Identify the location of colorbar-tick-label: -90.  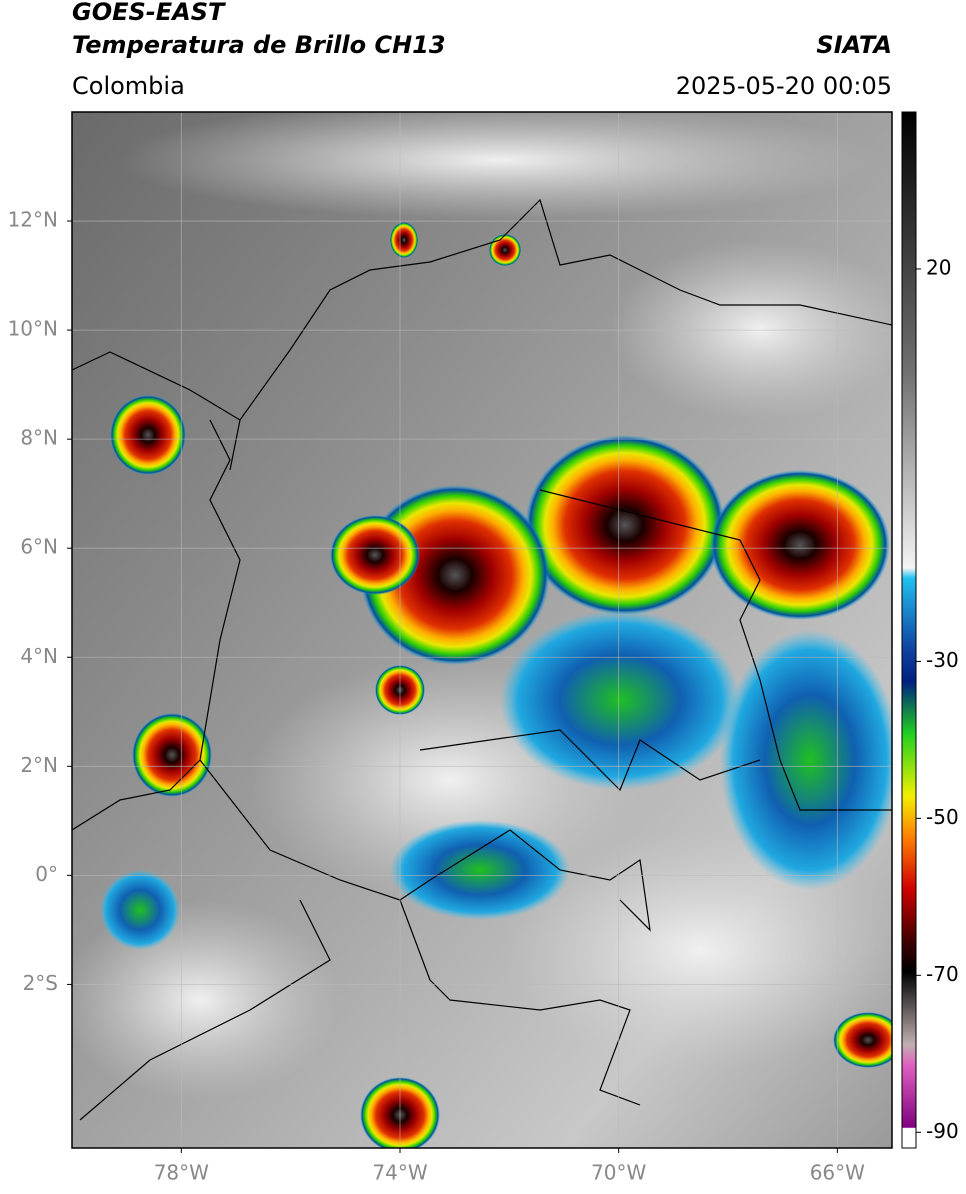
(942, 1131).